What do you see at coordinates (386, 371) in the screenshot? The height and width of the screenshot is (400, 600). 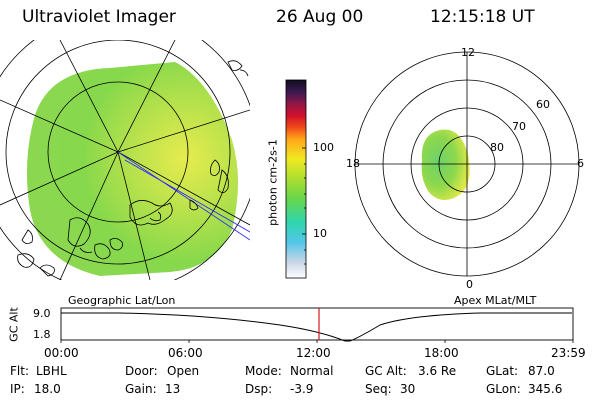 I see `gcalt-label: GC Alt:` at bounding box center [386, 371].